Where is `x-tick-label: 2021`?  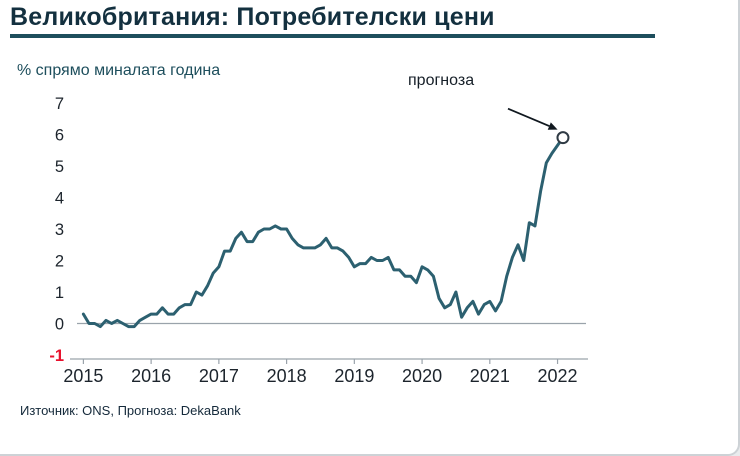
x-tick-label: 2021 is located at coordinates (490, 376).